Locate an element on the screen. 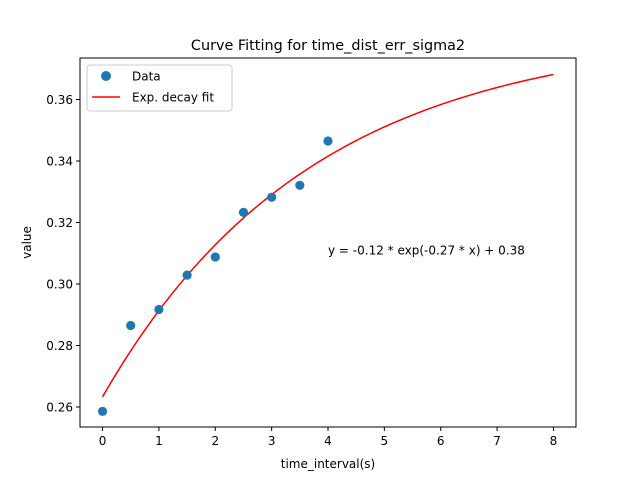  legend-label-data: Data is located at coordinates (146, 77).